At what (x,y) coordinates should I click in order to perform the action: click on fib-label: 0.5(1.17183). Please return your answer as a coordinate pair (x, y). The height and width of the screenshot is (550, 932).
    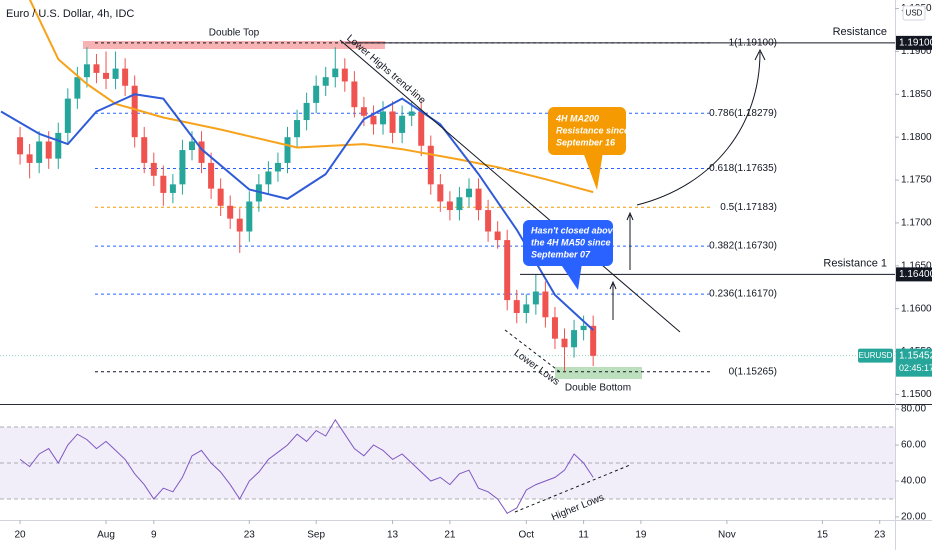
    Looking at the image, I should click on (748, 207).